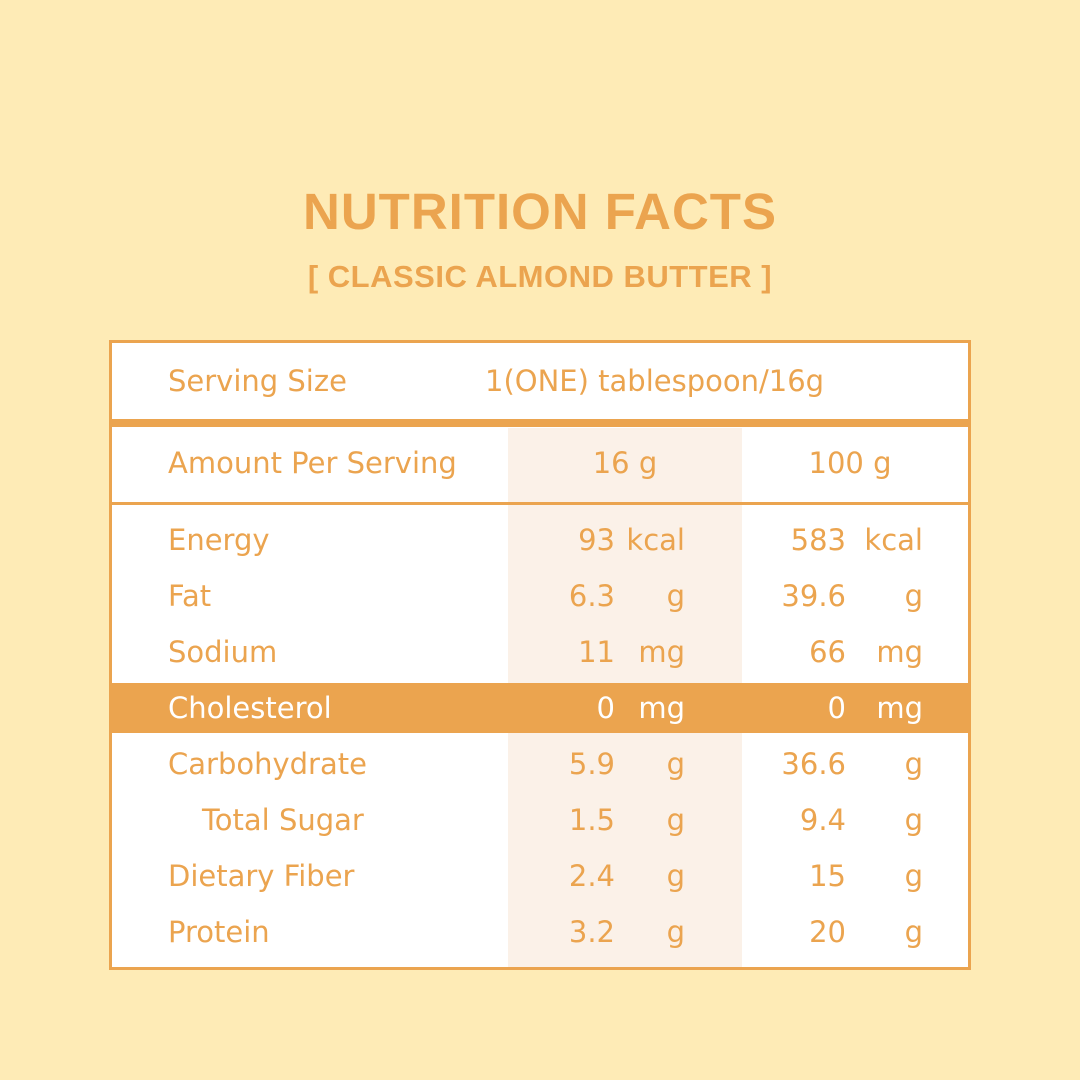 Image resolution: width=1080 pixels, height=1080 pixels. I want to click on nutrient-row: Fat 6.3 g 39.6 g, so click(540, 596).